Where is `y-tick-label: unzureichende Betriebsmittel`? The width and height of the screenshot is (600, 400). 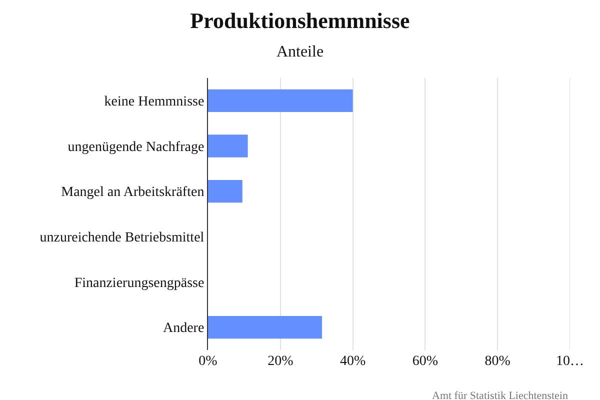
y-tick-label: unzureichende Betriebsmittel is located at coordinates (122, 238).